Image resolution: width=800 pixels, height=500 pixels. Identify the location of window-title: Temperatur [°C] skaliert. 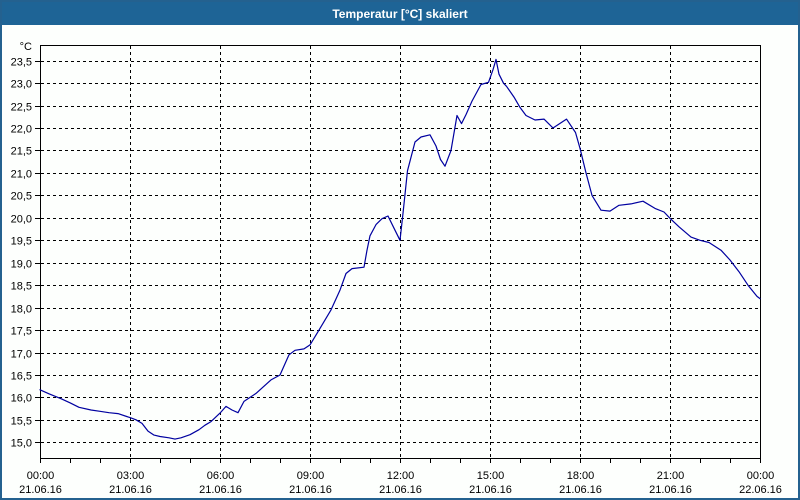
(400, 13).